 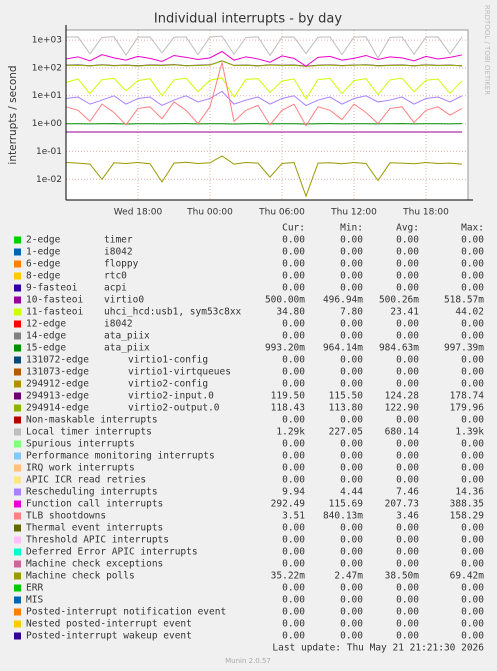 I want to click on x-tick-label: Thu 00:00, so click(x=209, y=213).